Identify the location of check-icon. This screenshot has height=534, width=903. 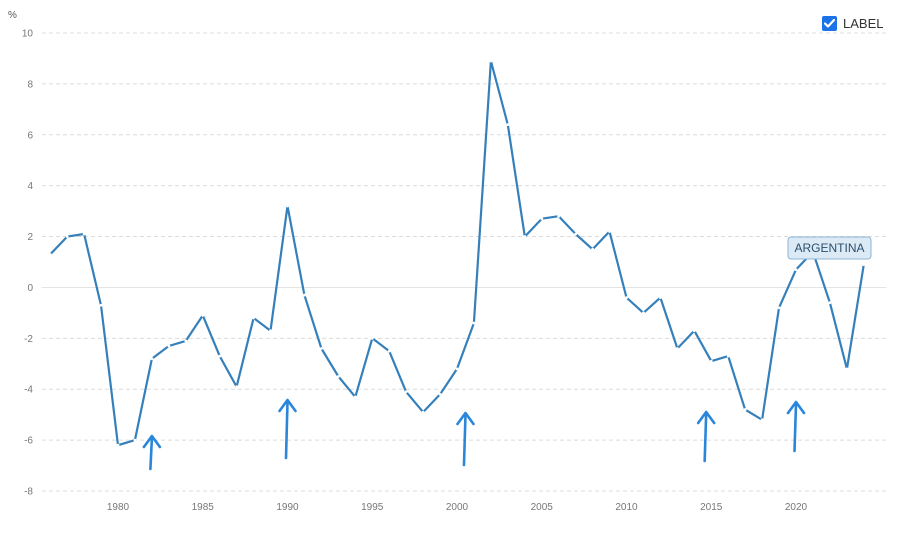
(829, 23).